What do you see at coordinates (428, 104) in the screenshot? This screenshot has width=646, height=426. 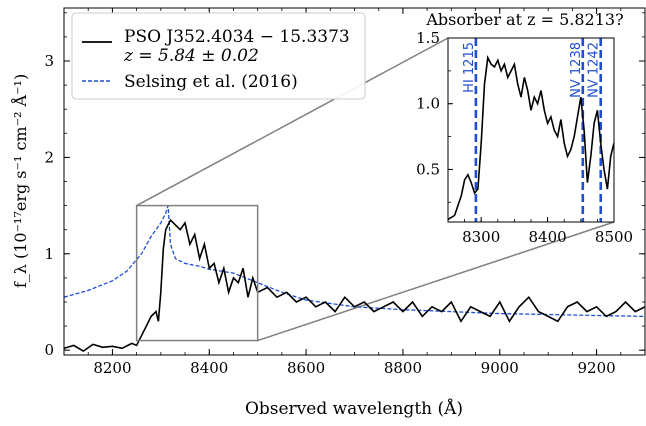 I see `inset-y-tick-label-1: 1.0` at bounding box center [428, 104].